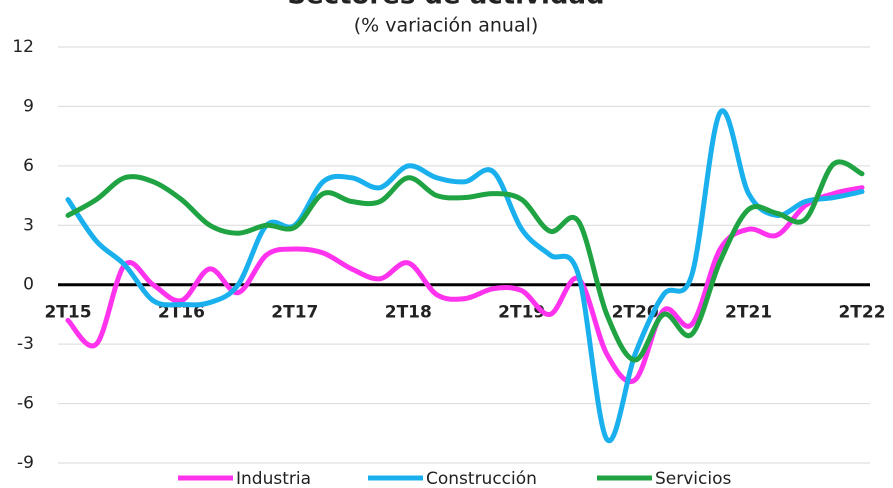  What do you see at coordinates (748, 313) in the screenshot?
I see `x-tick-label: 2T21` at bounding box center [748, 313].